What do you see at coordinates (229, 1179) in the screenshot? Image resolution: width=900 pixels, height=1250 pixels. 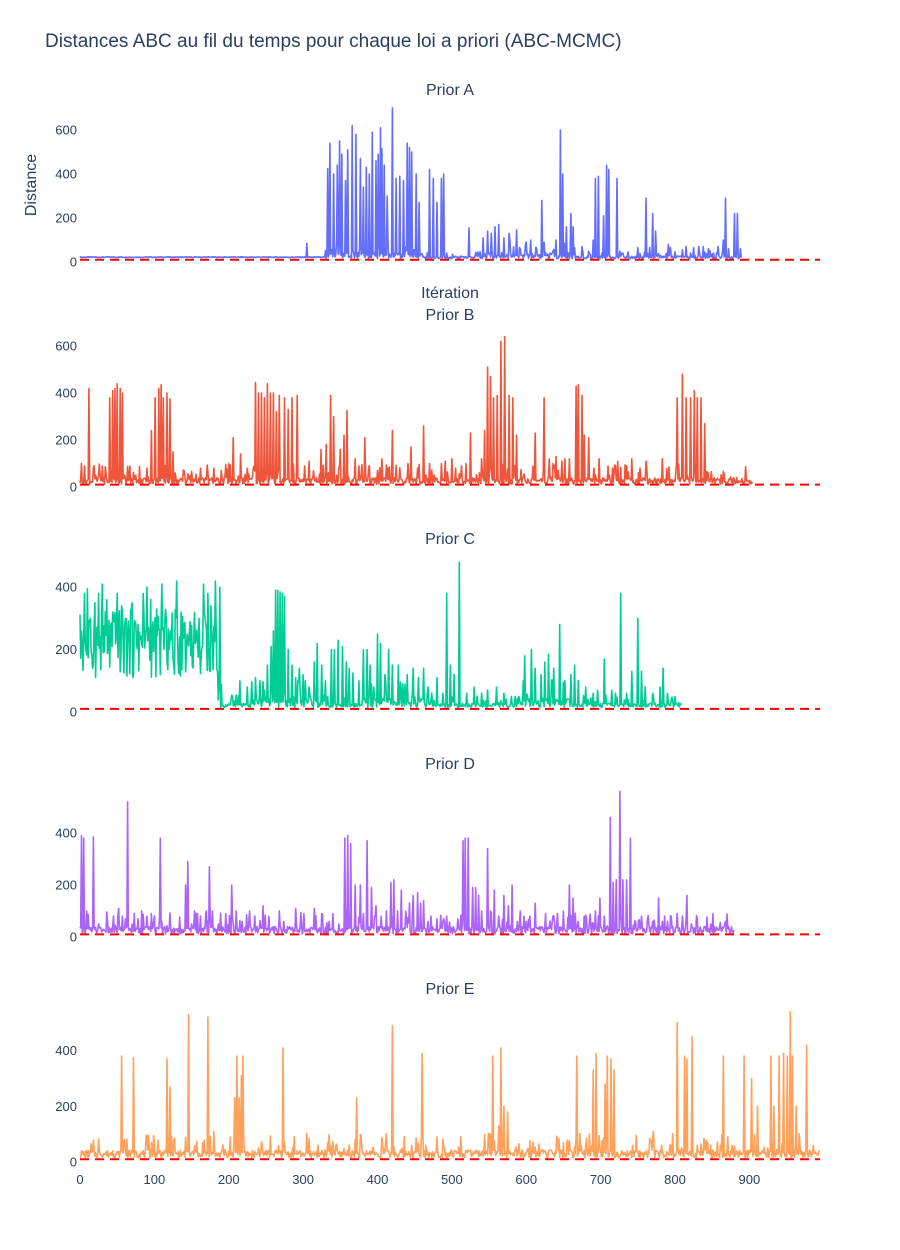 I see `x-tick-label: 200` at bounding box center [229, 1179].